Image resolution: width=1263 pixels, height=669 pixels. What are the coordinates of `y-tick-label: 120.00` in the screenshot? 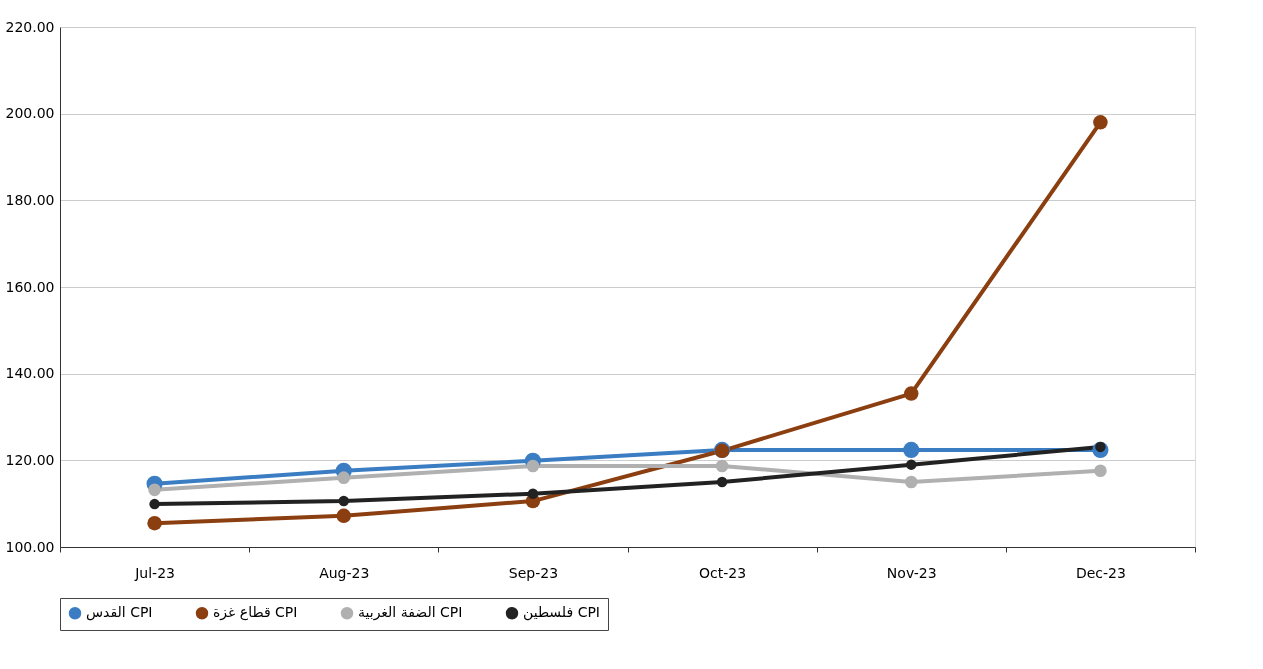 It's located at (30, 459).